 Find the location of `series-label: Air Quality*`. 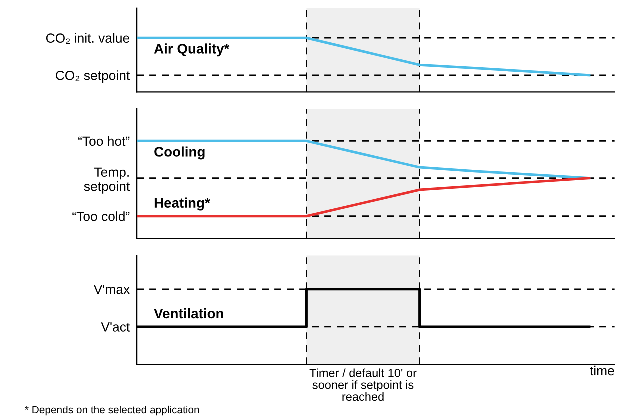

series-label: Air Quality* is located at coordinates (192, 50).